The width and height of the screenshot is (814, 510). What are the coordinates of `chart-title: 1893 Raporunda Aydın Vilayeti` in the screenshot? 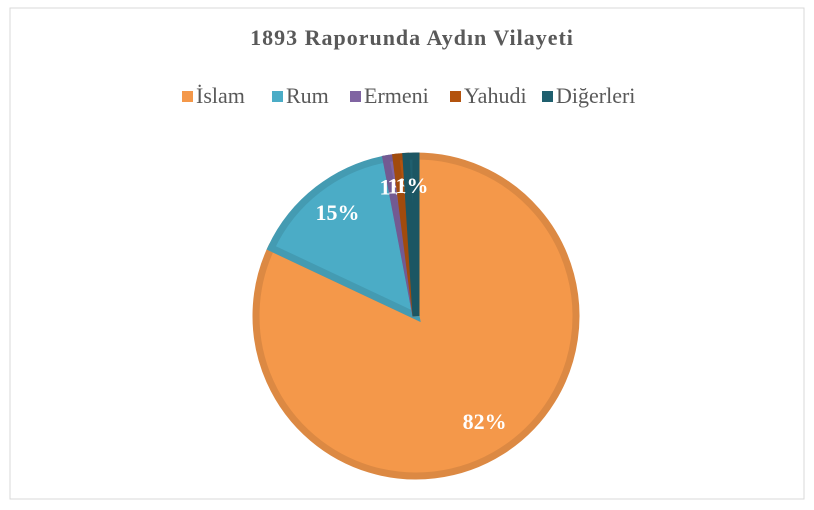 It's located at (412, 37).